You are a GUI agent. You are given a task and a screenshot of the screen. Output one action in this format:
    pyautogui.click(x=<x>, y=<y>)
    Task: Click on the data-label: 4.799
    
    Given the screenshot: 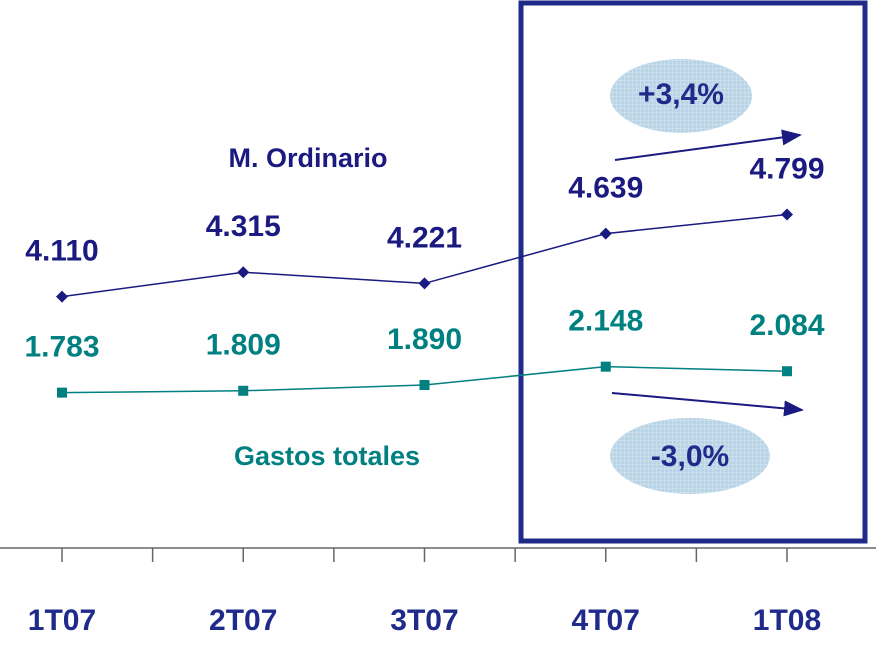 What is the action you would take?
    pyautogui.click(x=786, y=168)
    